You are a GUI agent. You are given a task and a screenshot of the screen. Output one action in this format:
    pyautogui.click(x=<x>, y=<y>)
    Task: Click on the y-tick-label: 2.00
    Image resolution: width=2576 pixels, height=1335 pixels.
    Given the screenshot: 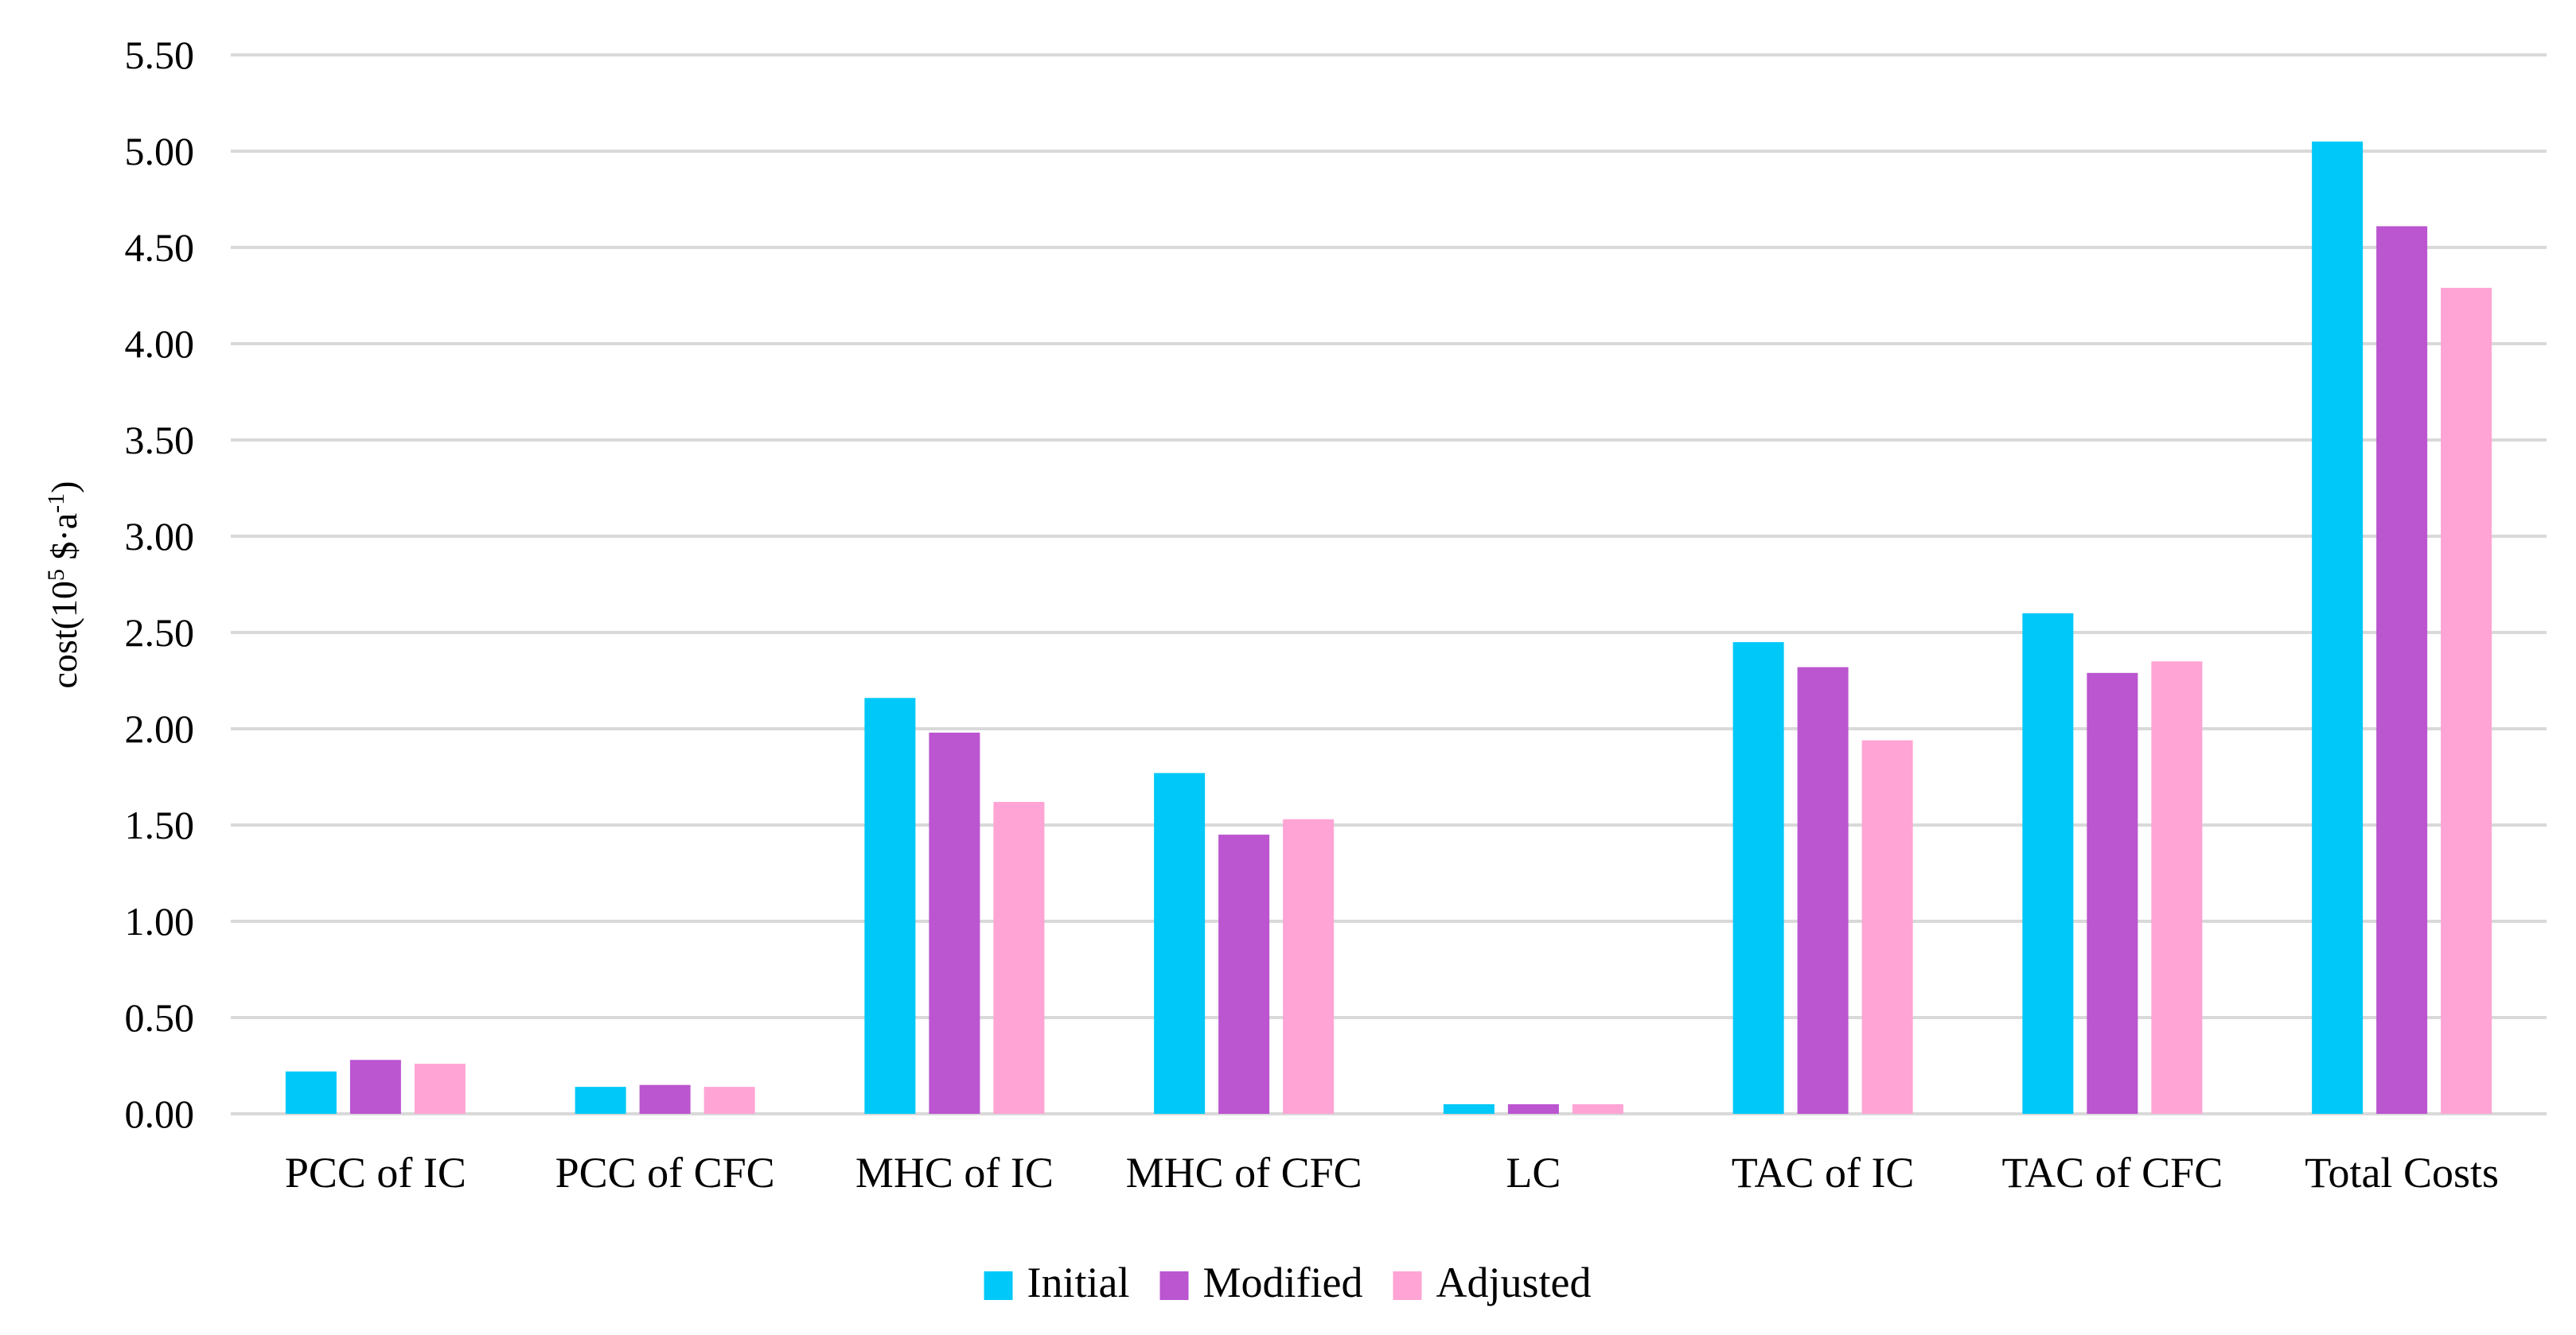 What is the action you would take?
    pyautogui.click(x=160, y=728)
    